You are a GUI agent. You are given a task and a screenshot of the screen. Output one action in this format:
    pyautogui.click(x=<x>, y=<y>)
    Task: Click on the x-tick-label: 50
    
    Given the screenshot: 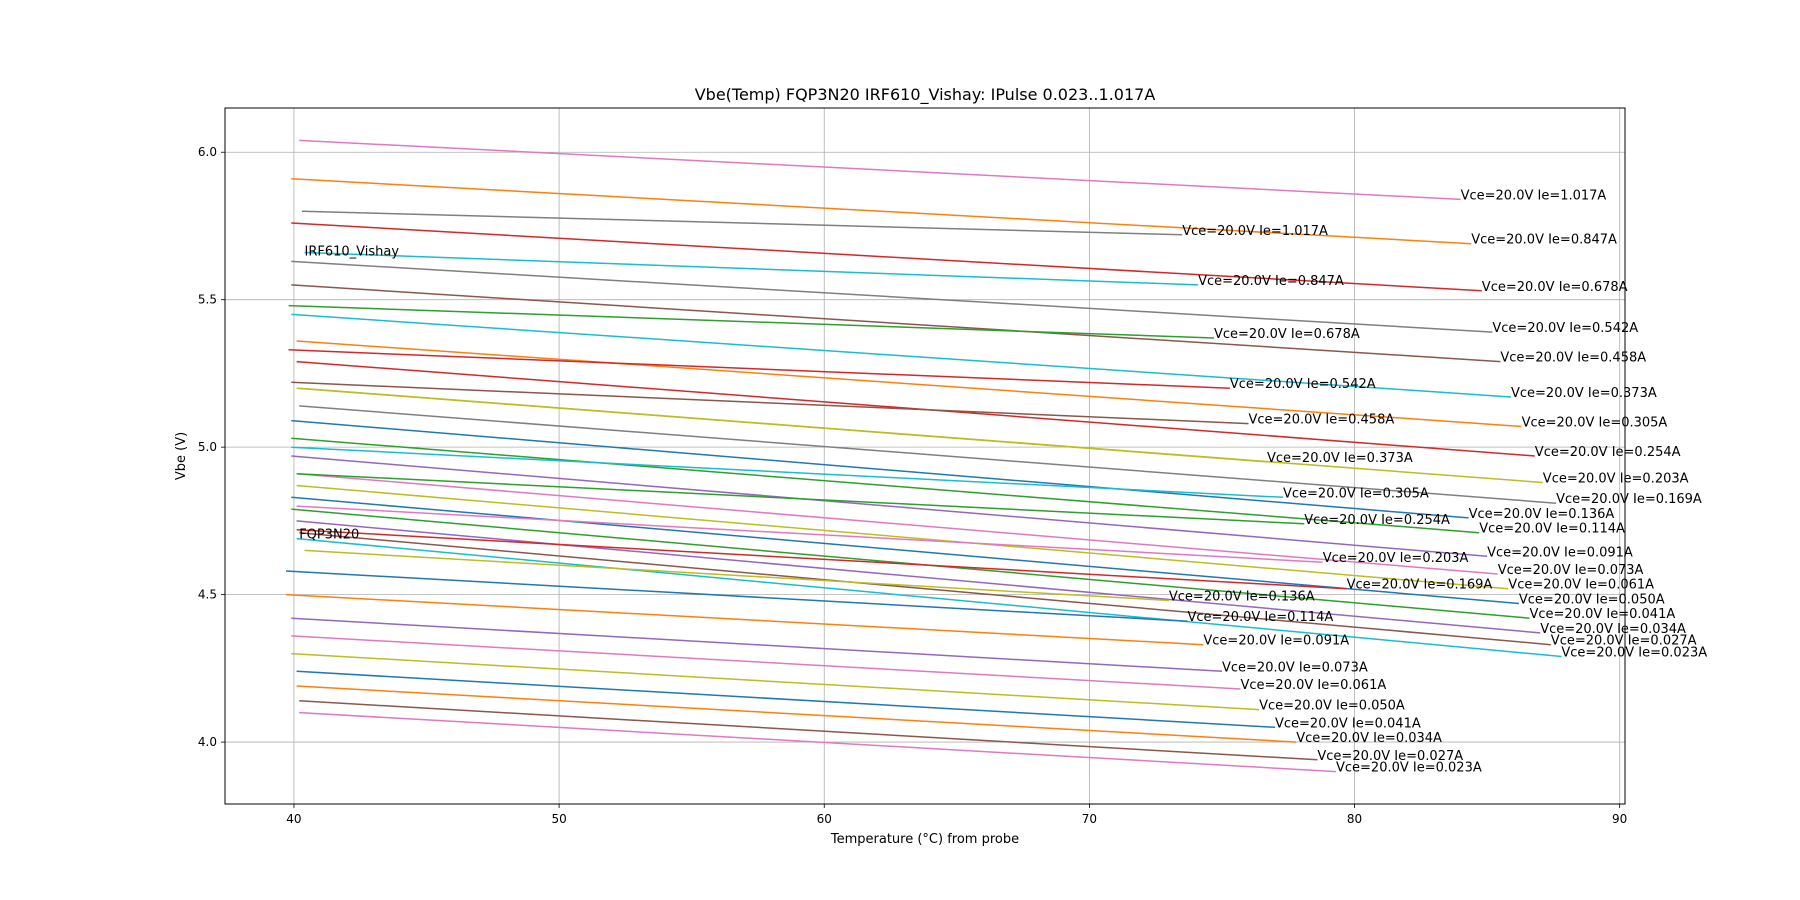 What is the action you would take?
    pyautogui.click(x=558, y=819)
    